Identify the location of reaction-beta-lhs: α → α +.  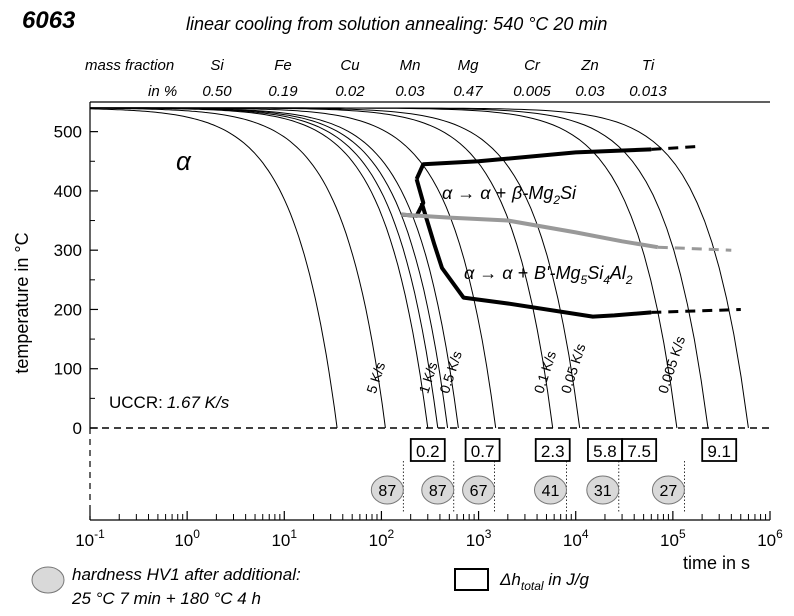
(474, 193).